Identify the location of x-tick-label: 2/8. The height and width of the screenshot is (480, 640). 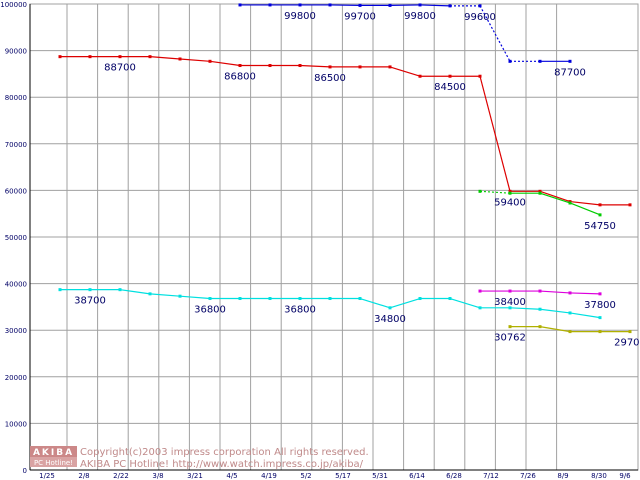
(83, 476).